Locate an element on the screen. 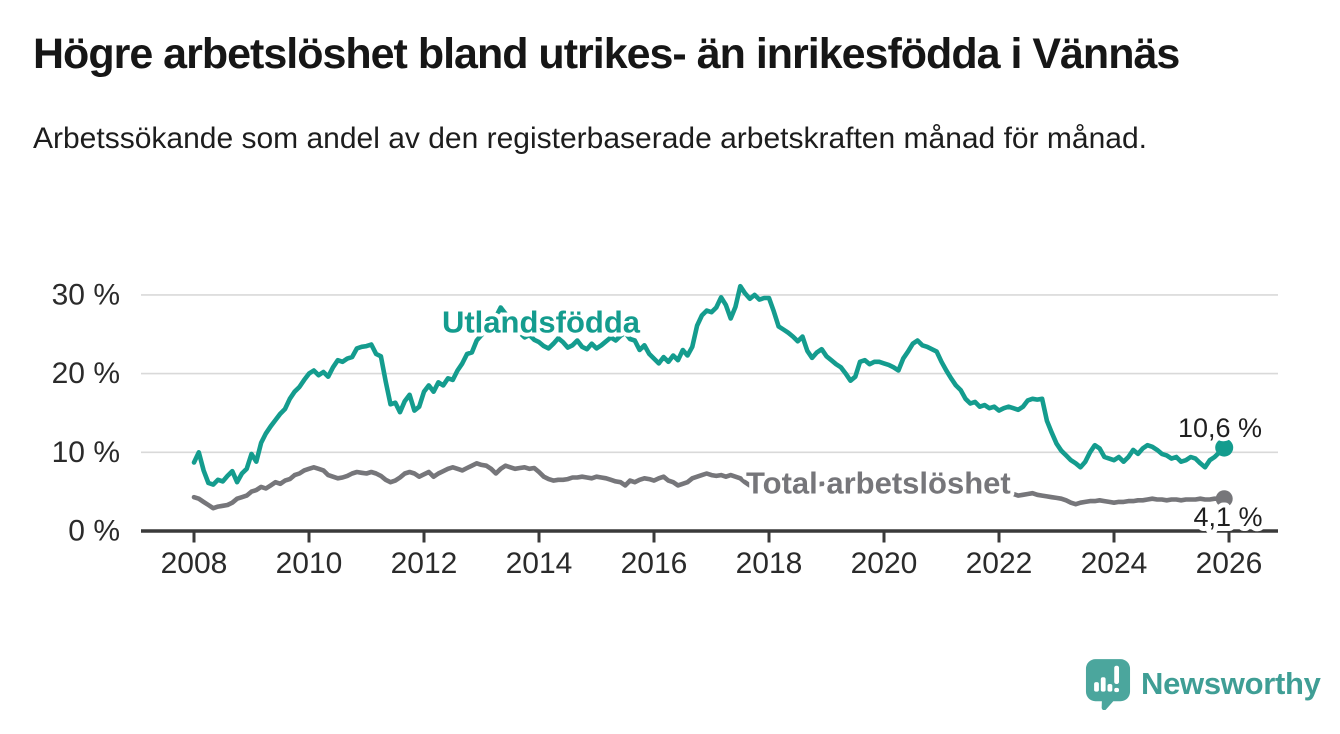 This screenshot has height=734, width=1340. x-axis-tick-label: 2008 is located at coordinates (194, 563).